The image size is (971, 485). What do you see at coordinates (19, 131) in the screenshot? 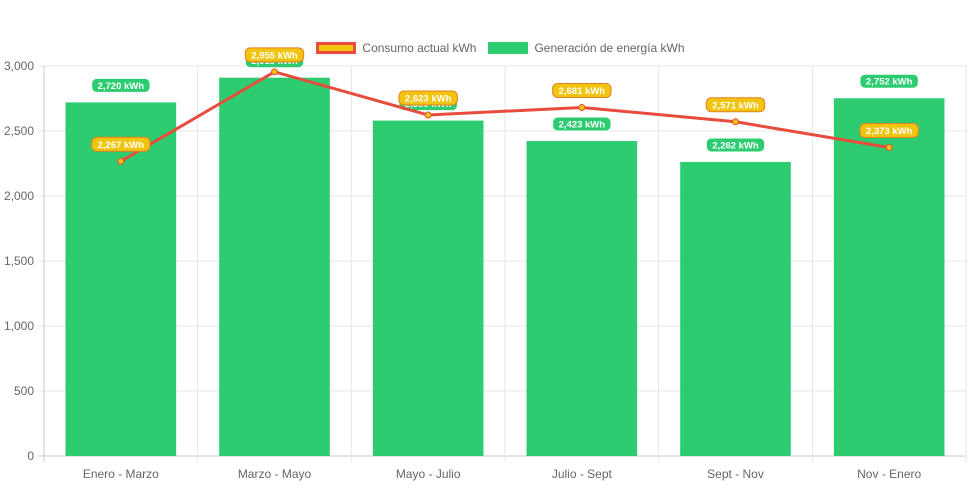
I see `y-tick-label: 2,500` at bounding box center [19, 131].